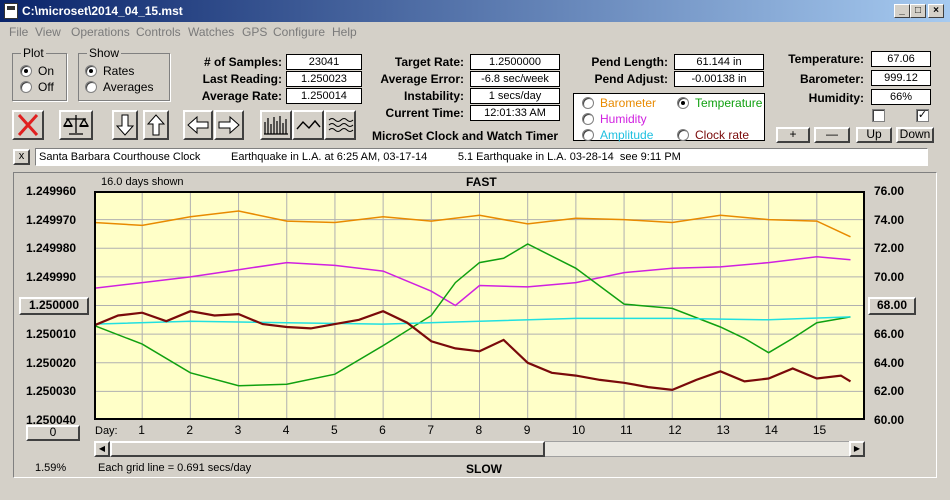 This screenshot has height=500, width=950. What do you see at coordinates (889, 219) in the screenshot?
I see `y-right-tick: 74.00` at bounding box center [889, 219].